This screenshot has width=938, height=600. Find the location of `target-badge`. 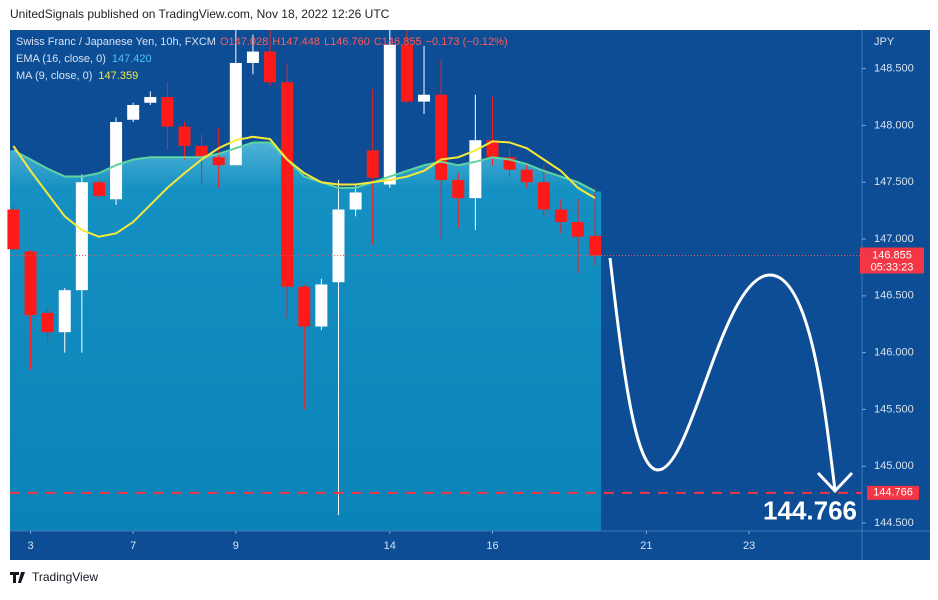

target-badge is located at coordinates (893, 492).